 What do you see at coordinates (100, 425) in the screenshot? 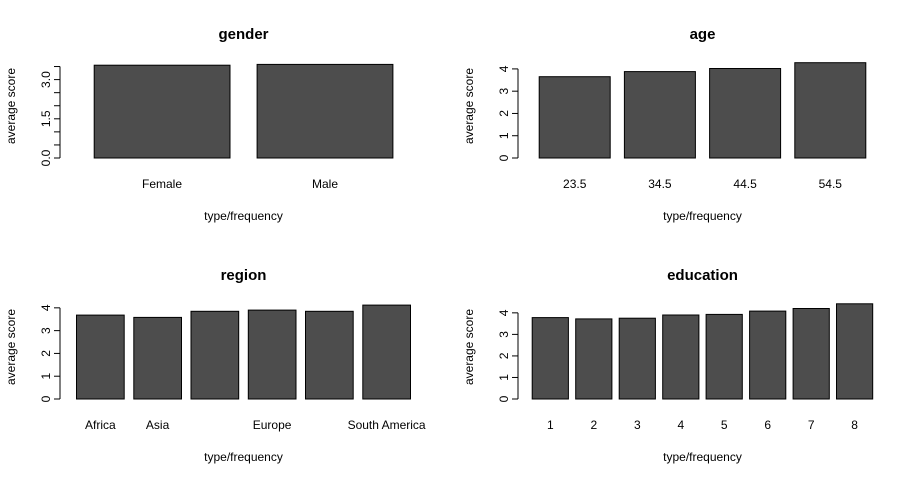
I see `category-label: Africa` at bounding box center [100, 425].